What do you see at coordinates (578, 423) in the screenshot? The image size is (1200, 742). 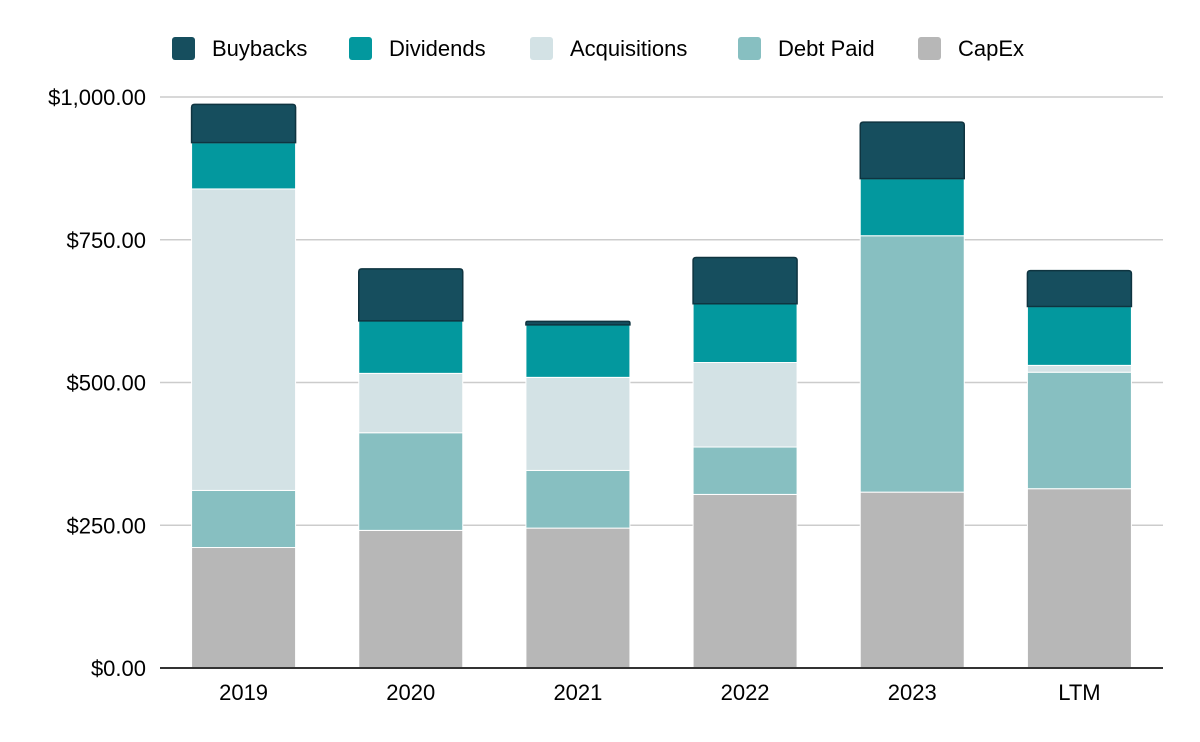 I see `bar-acquisitions-2021` at bounding box center [578, 423].